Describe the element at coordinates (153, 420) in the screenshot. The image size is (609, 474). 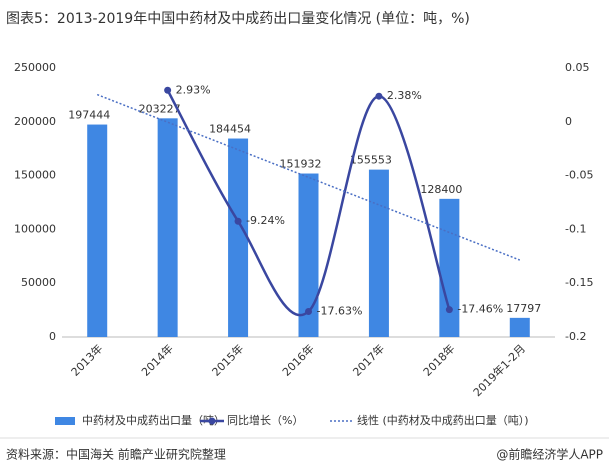
I see `legend-label: 中药材及中成药出口量（吨）` at that location.